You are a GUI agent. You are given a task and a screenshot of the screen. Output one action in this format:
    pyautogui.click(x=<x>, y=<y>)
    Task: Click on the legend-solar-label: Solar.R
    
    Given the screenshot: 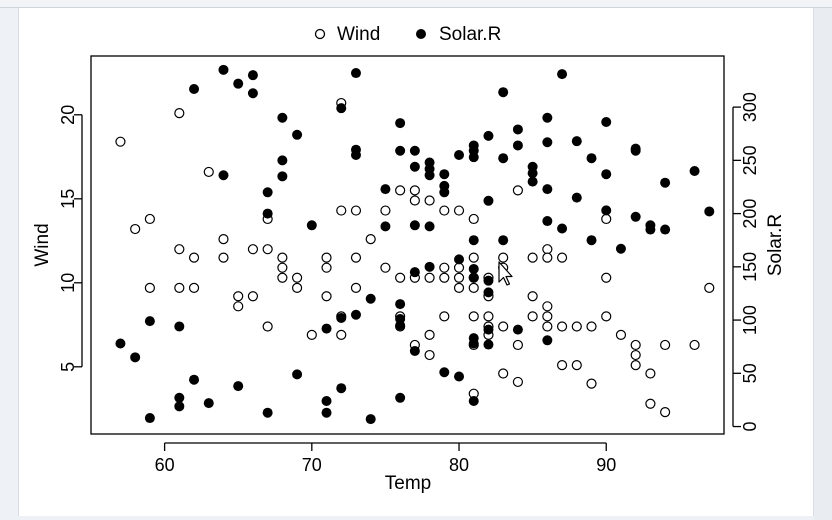 What is the action you would take?
    pyautogui.click(x=470, y=34)
    